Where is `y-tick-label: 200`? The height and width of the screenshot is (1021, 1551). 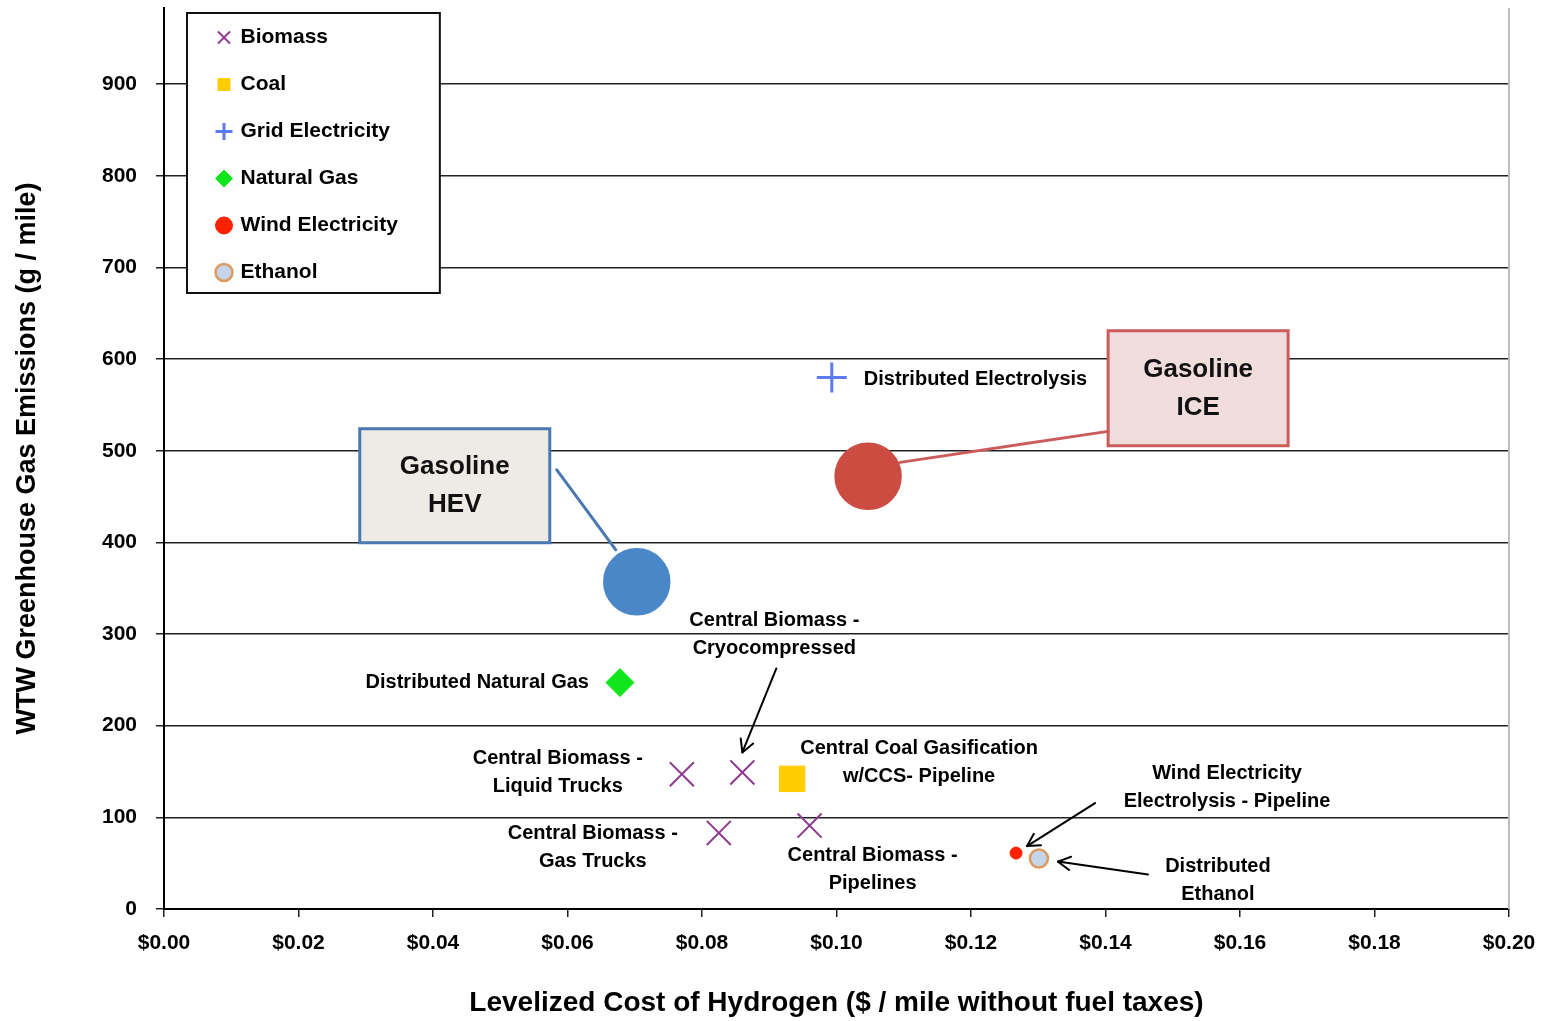
y-tick-label: 200 is located at coordinates (119, 724).